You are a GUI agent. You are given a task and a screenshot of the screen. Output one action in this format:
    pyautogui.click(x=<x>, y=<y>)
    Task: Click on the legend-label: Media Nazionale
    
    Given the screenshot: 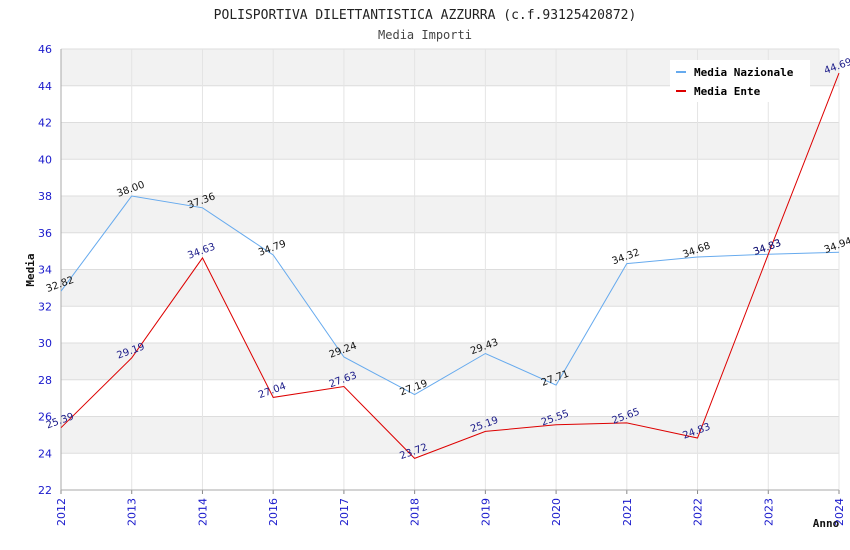 What is the action you would take?
    pyautogui.click(x=744, y=72)
    